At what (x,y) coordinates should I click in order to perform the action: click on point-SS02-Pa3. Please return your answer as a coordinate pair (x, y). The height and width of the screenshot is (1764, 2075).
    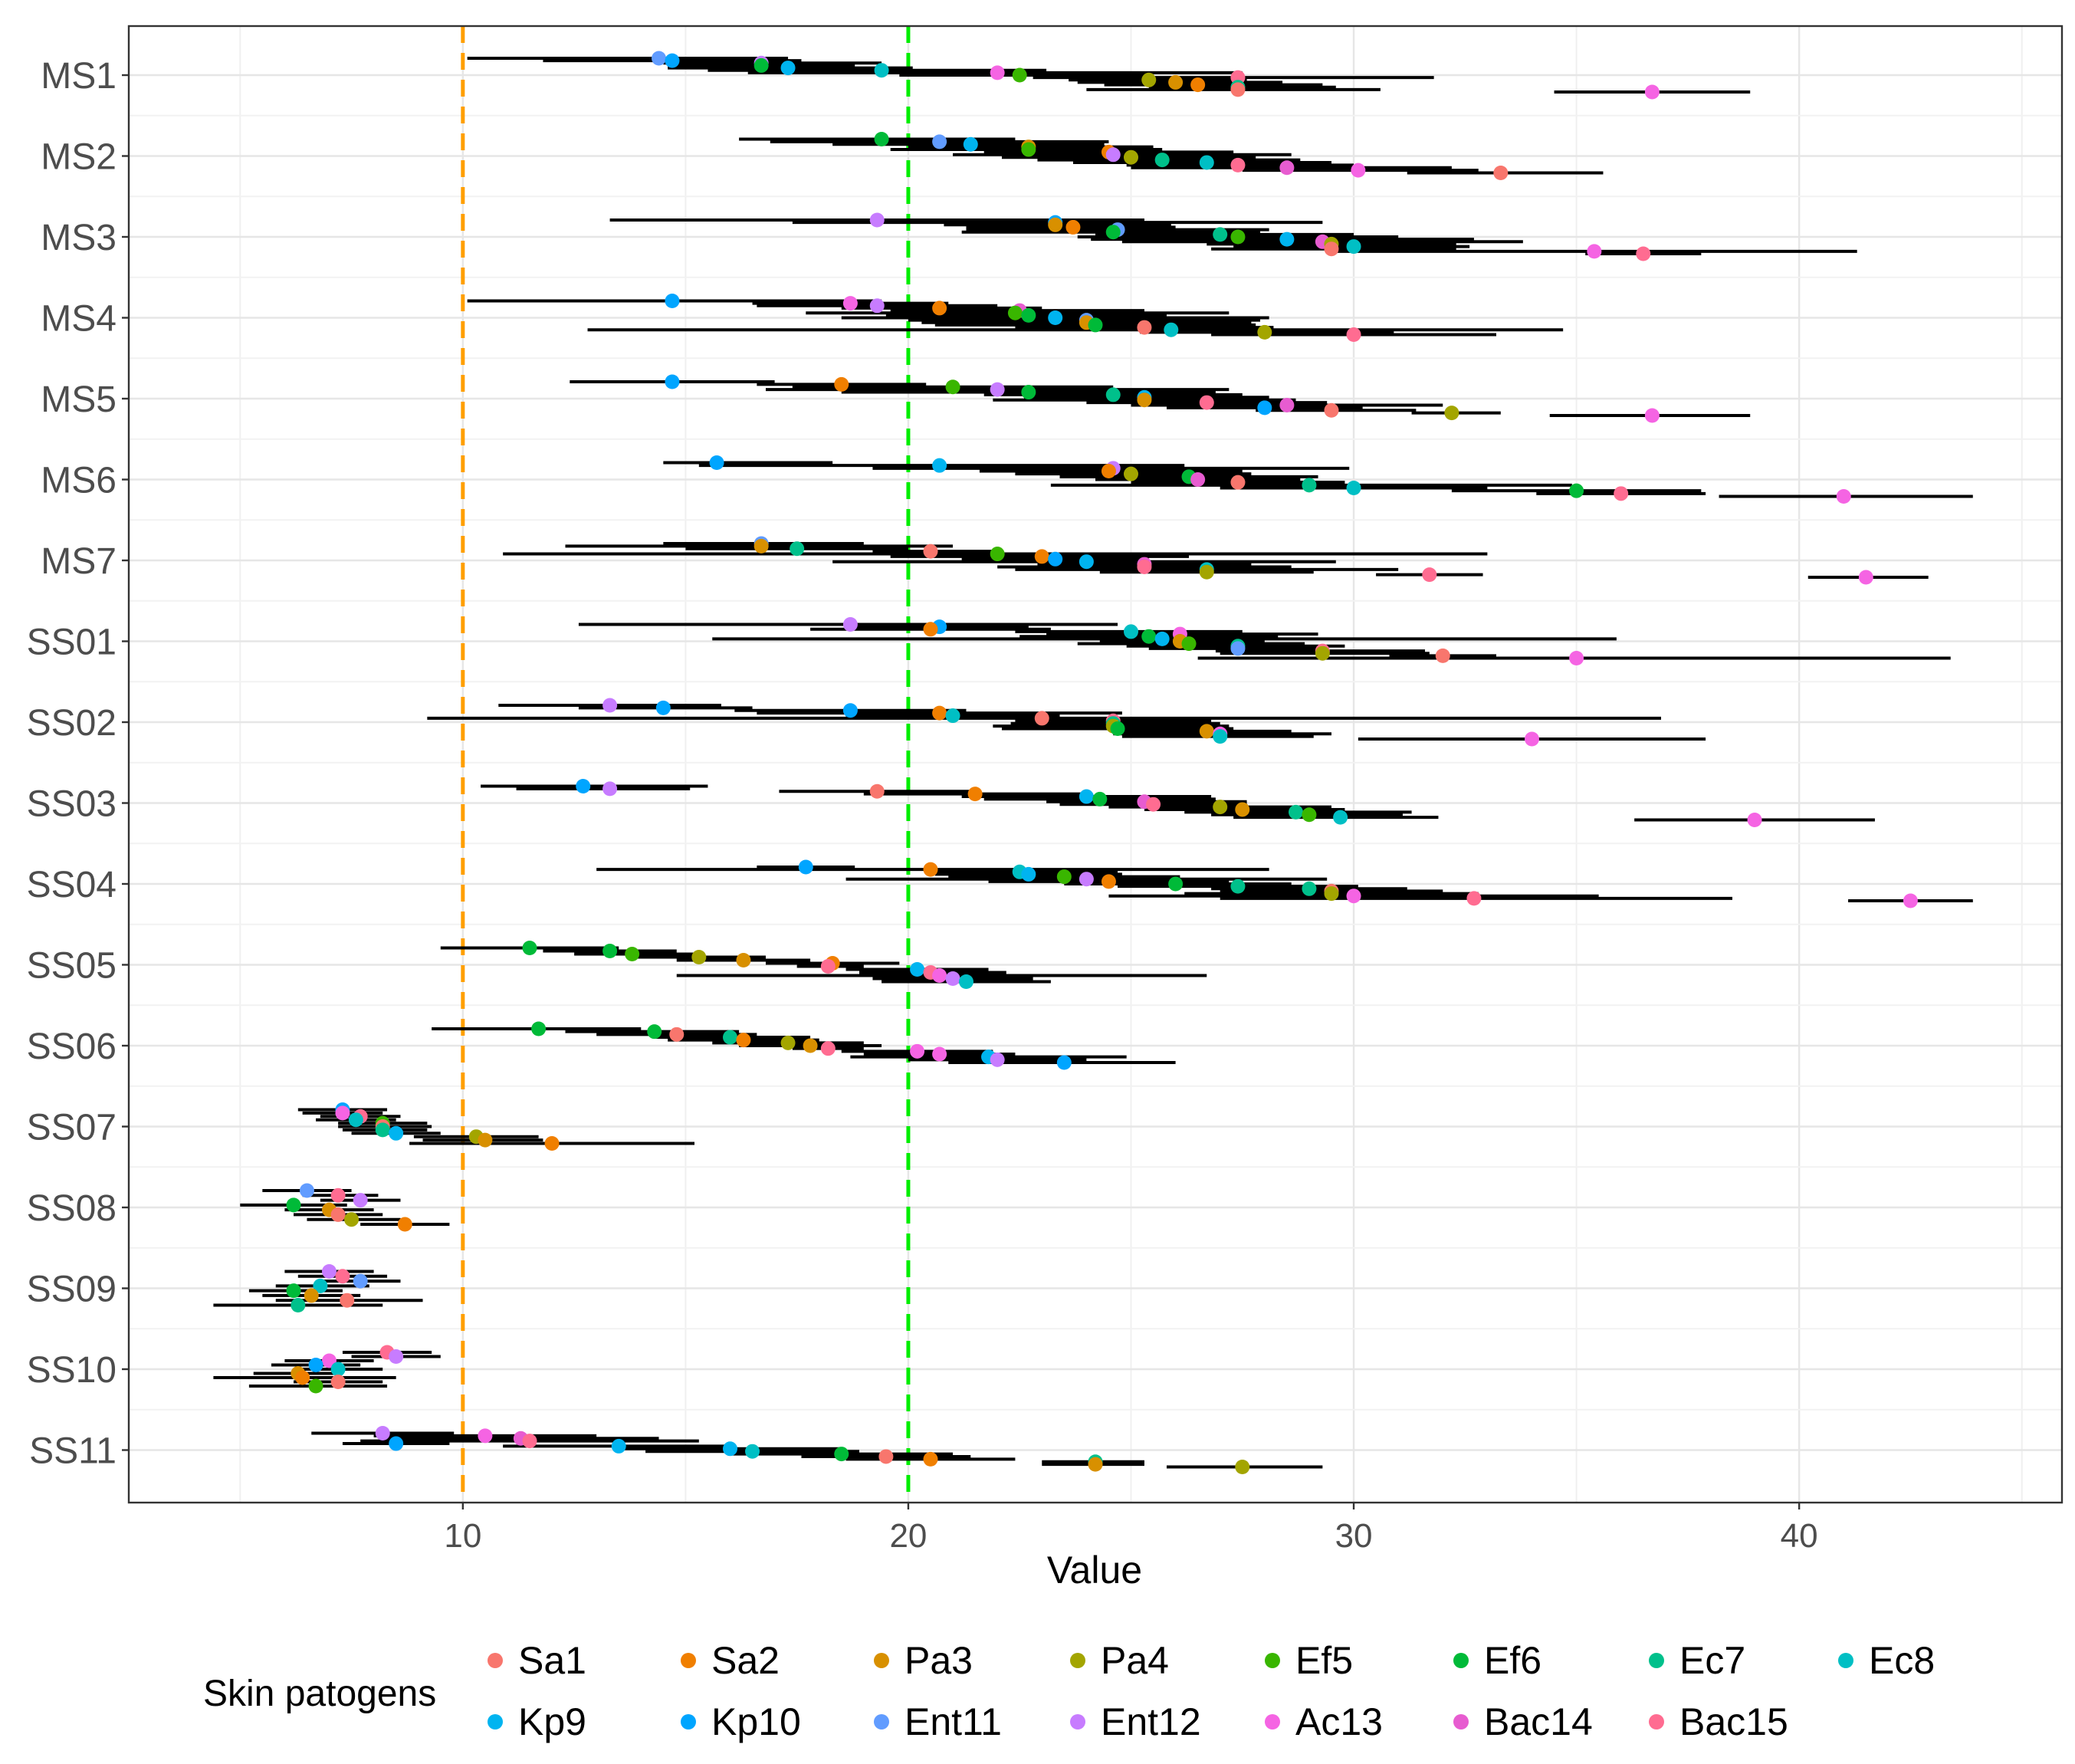
    Looking at the image, I should click on (1206, 731).